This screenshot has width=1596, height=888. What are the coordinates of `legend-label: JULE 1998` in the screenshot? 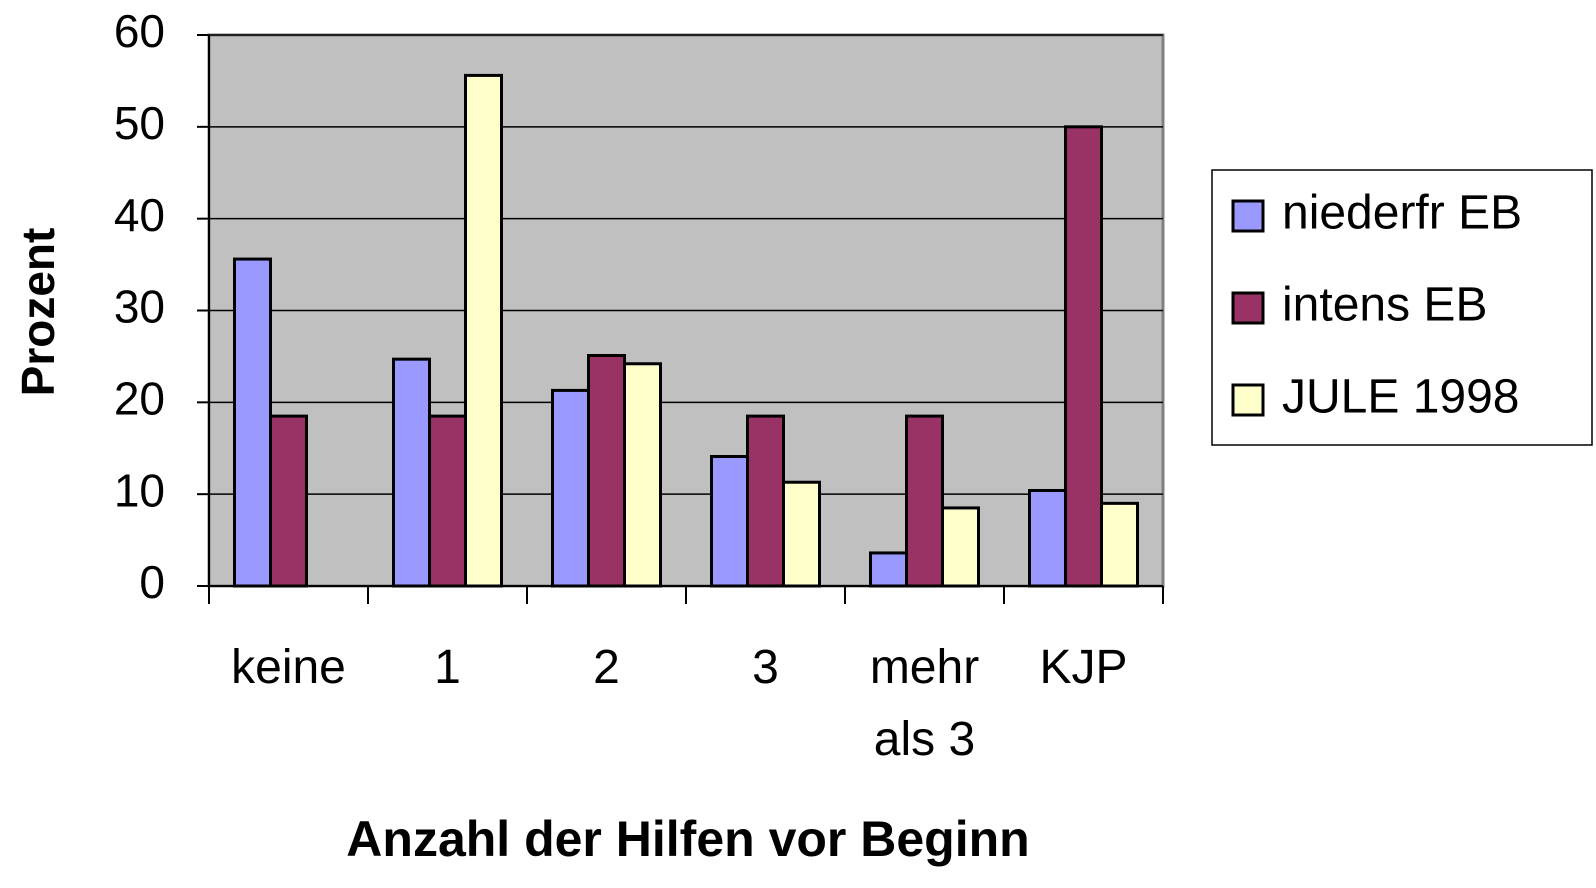 It's located at (1401, 397).